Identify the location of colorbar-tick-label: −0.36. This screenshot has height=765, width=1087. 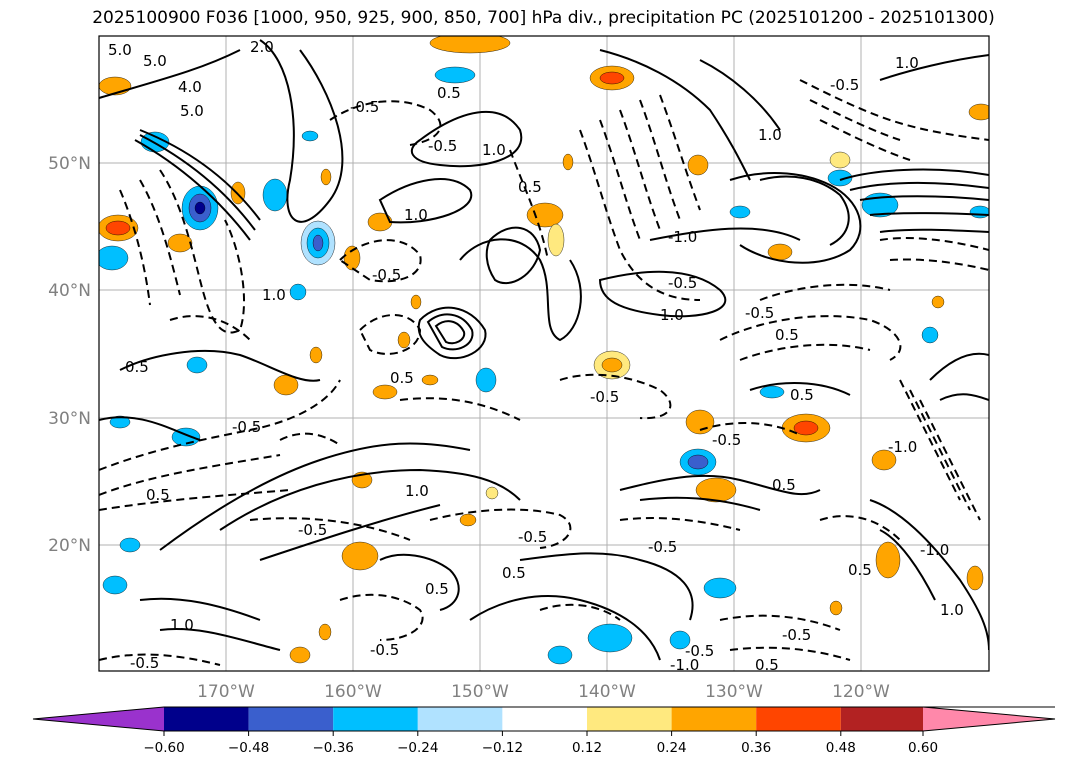
(333, 748).